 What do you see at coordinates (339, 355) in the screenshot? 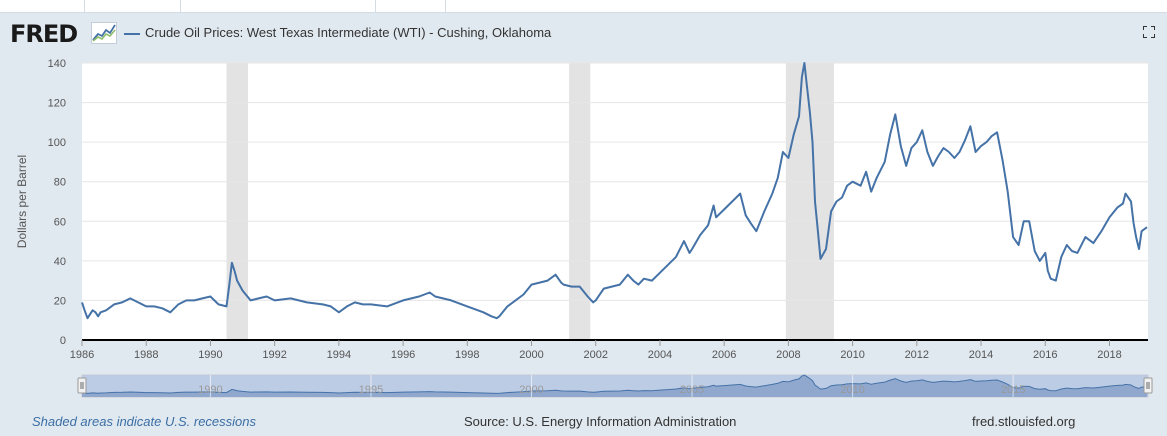
I see `x-tick-label: 1994` at bounding box center [339, 355].